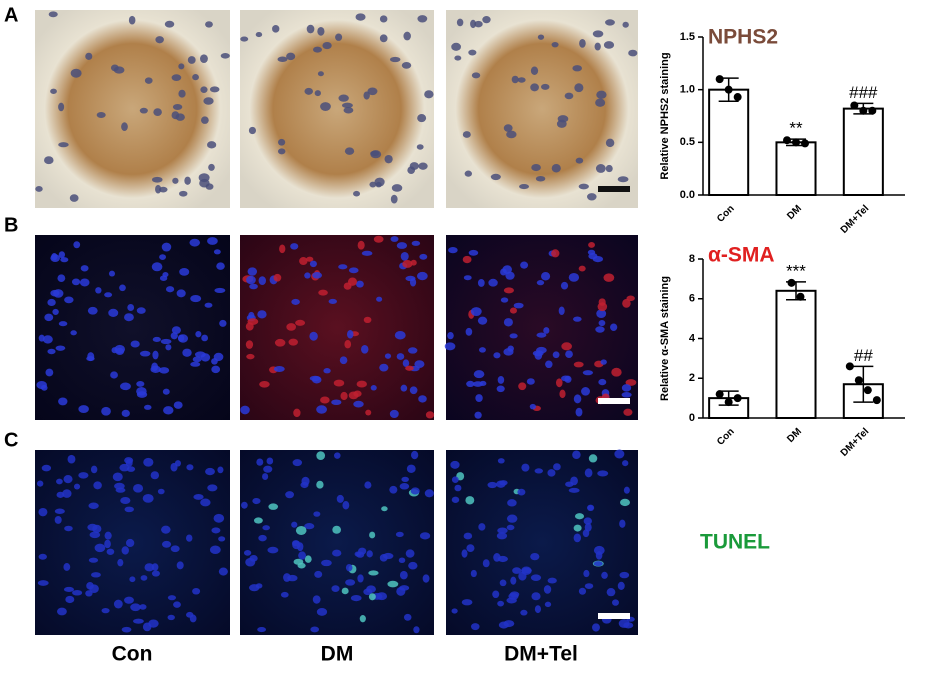  I want to click on chart-title: α-SMA, so click(741, 255).